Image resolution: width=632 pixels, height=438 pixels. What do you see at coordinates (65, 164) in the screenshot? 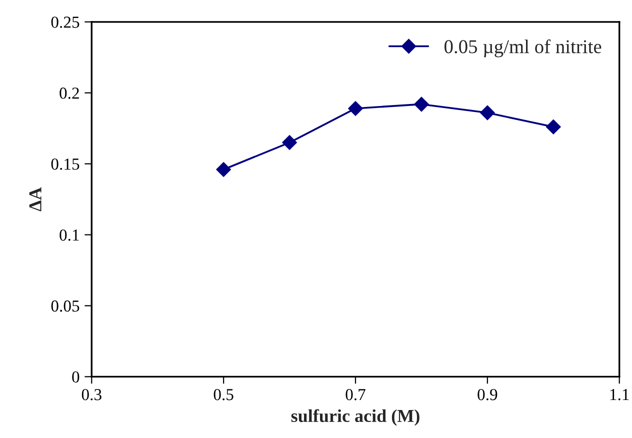
I see `y-tick-label: 0.15` at bounding box center [65, 164].